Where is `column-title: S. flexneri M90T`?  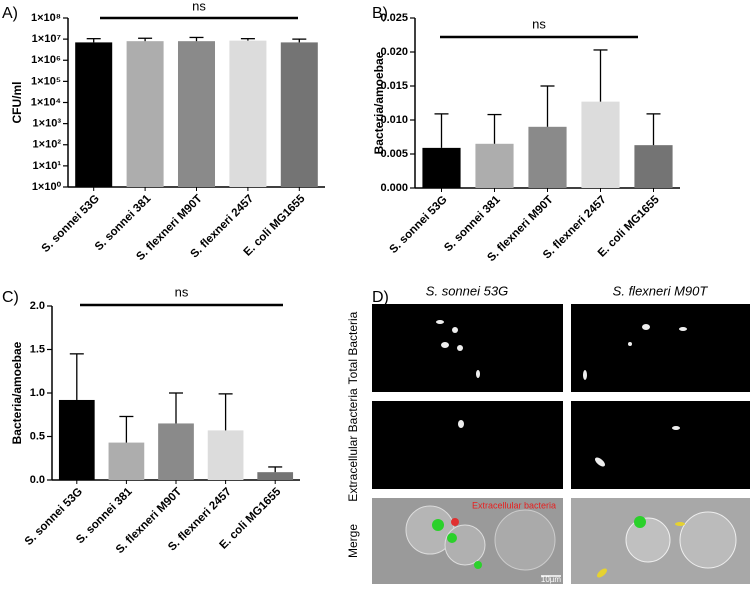 column-title: S. flexneri M90T is located at coordinates (661, 290).